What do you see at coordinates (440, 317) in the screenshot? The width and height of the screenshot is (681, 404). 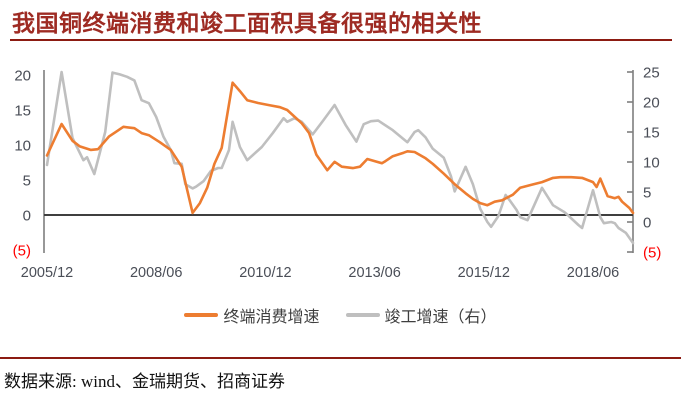 I see `legend-label-completion-growth: 竣工增速（右）` at bounding box center [440, 317].